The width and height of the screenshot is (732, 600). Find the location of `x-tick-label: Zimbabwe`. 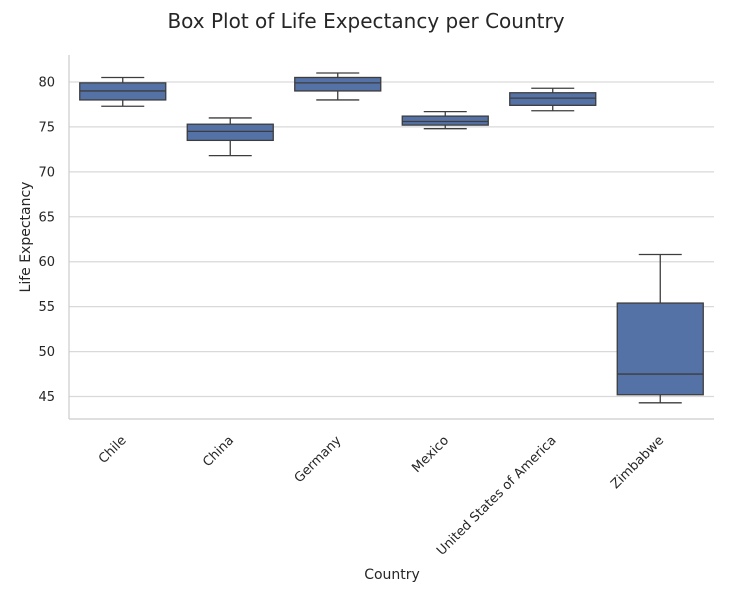

x-tick-label: Zimbabwe is located at coordinates (637, 462).